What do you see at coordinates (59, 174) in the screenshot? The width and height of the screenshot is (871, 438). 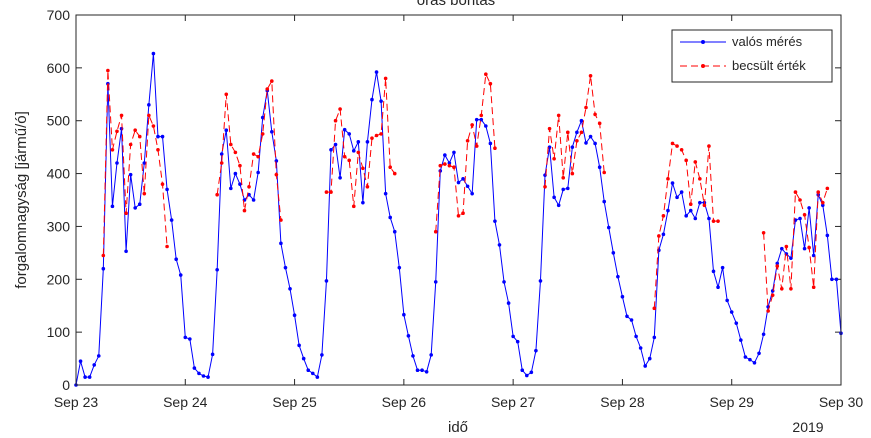 I see `y-tick-label: 400` at bounding box center [59, 174].